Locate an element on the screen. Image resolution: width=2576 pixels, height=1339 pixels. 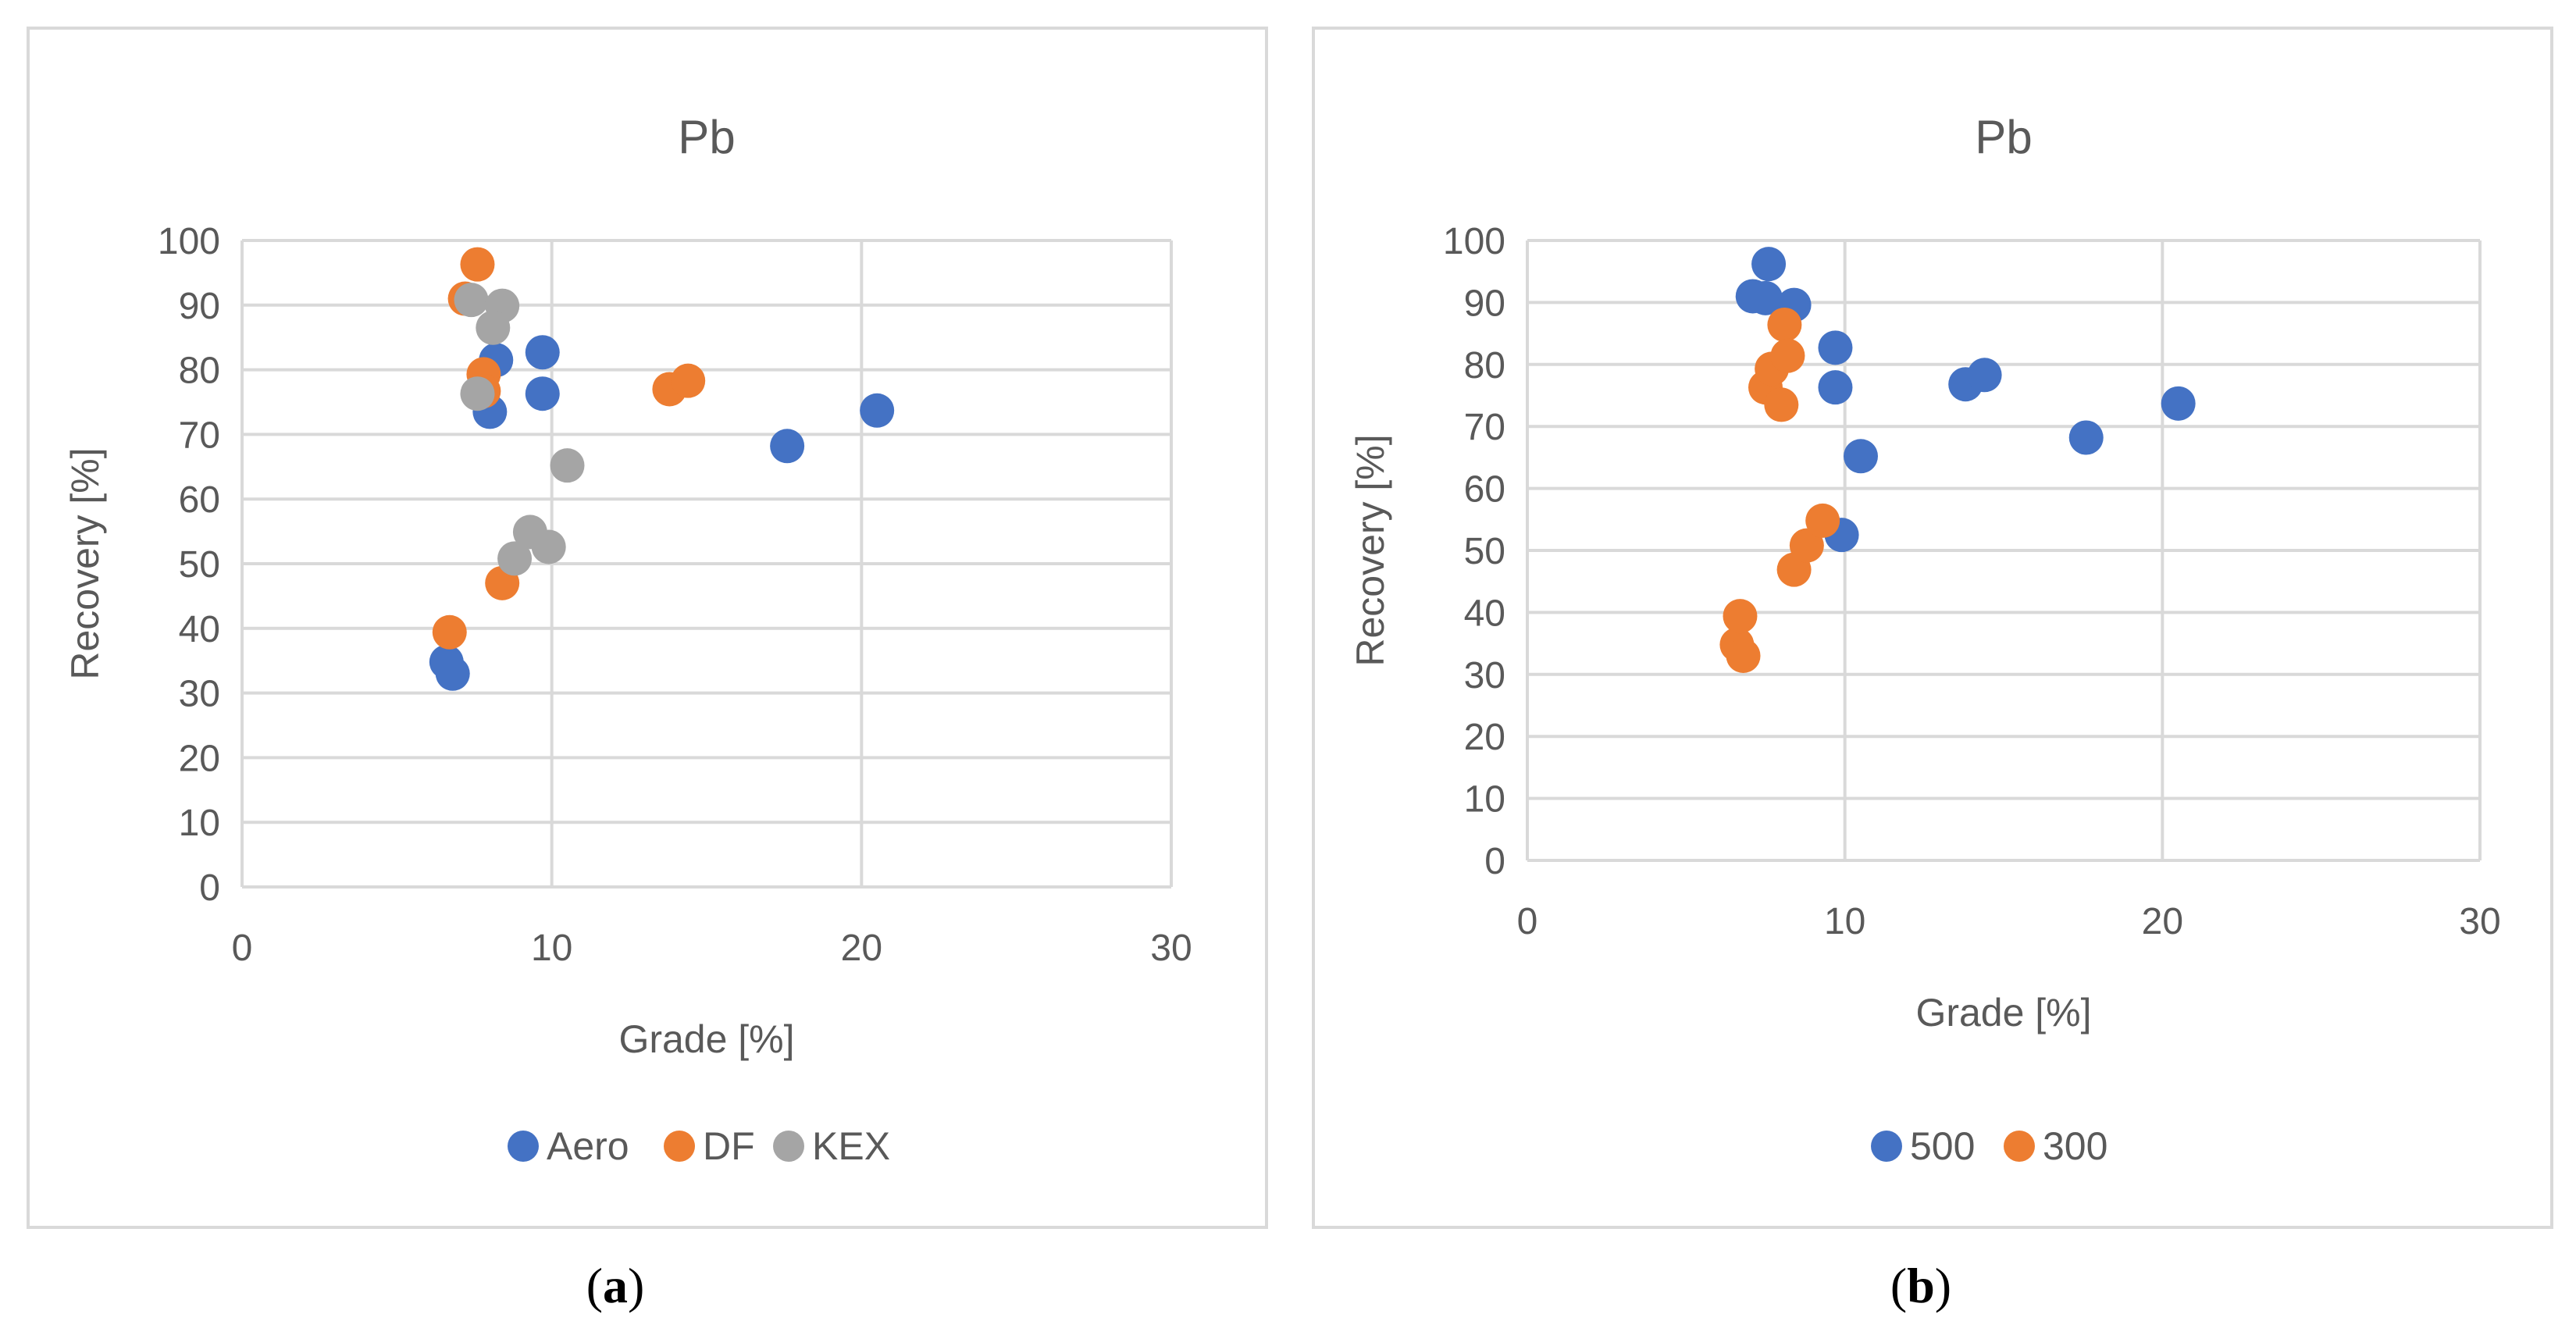
panel-caption-a: (a) is located at coordinates (615, 1285).